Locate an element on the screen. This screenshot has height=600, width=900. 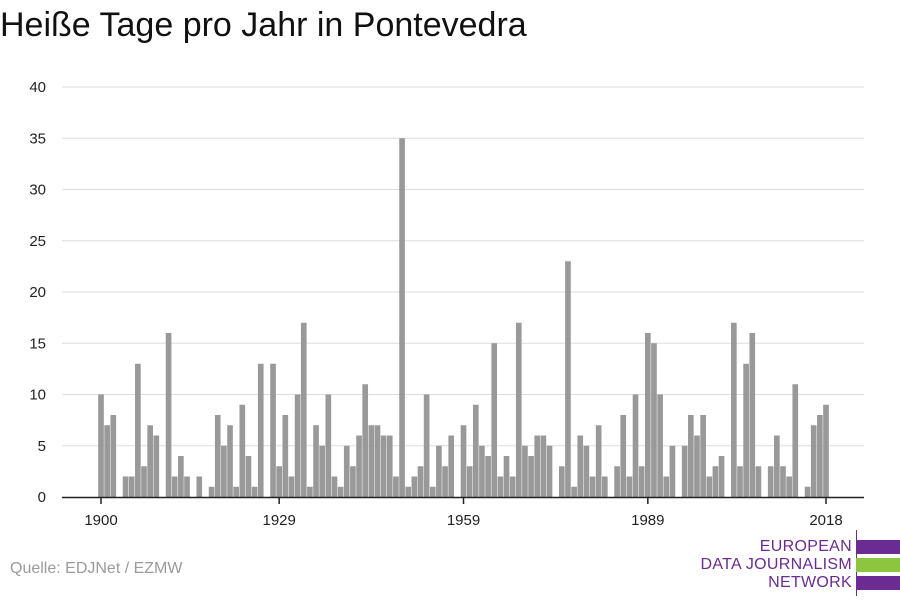
bar-2006 is located at coordinates (752, 415).